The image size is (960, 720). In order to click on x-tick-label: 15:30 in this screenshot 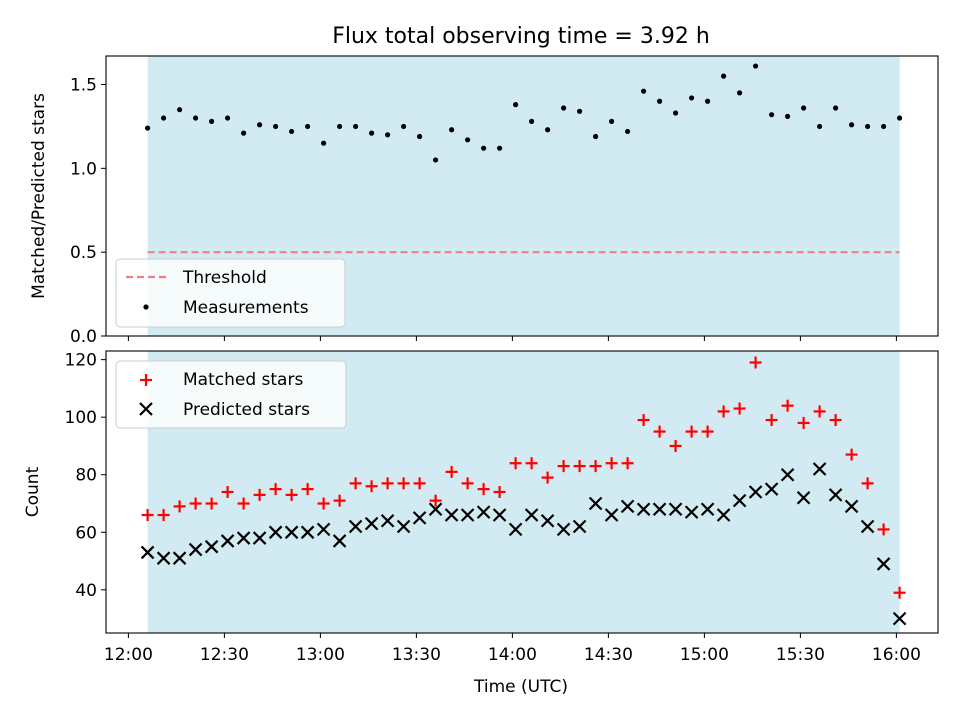, I will do `click(800, 655)`.